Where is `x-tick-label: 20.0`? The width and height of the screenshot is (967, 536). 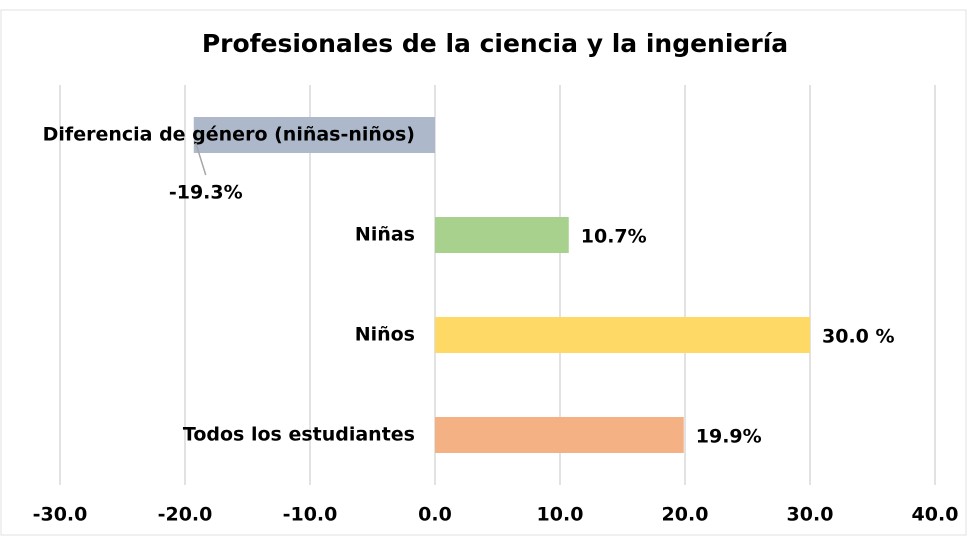 x-tick-label: 20.0 is located at coordinates (685, 515).